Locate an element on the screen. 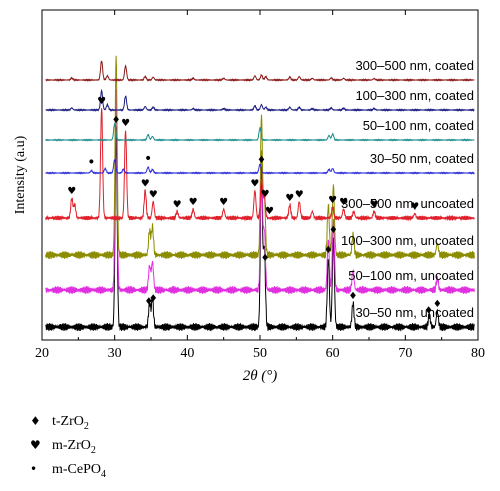 The image size is (500, 491). legend-label: t-ZrO2 is located at coordinates (70, 423).